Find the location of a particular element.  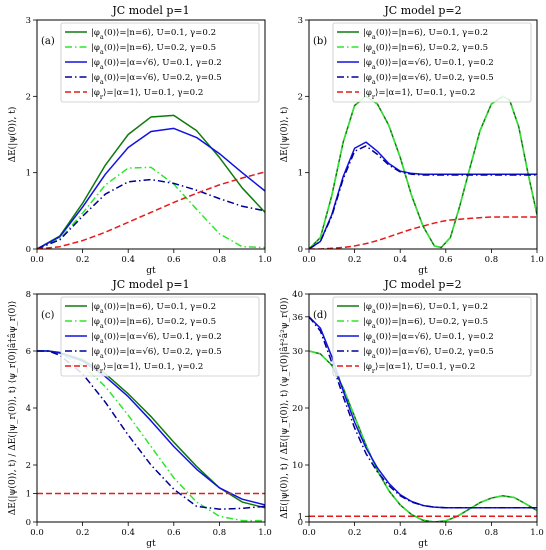

y-tick-label: 6 is located at coordinates (28, 352).